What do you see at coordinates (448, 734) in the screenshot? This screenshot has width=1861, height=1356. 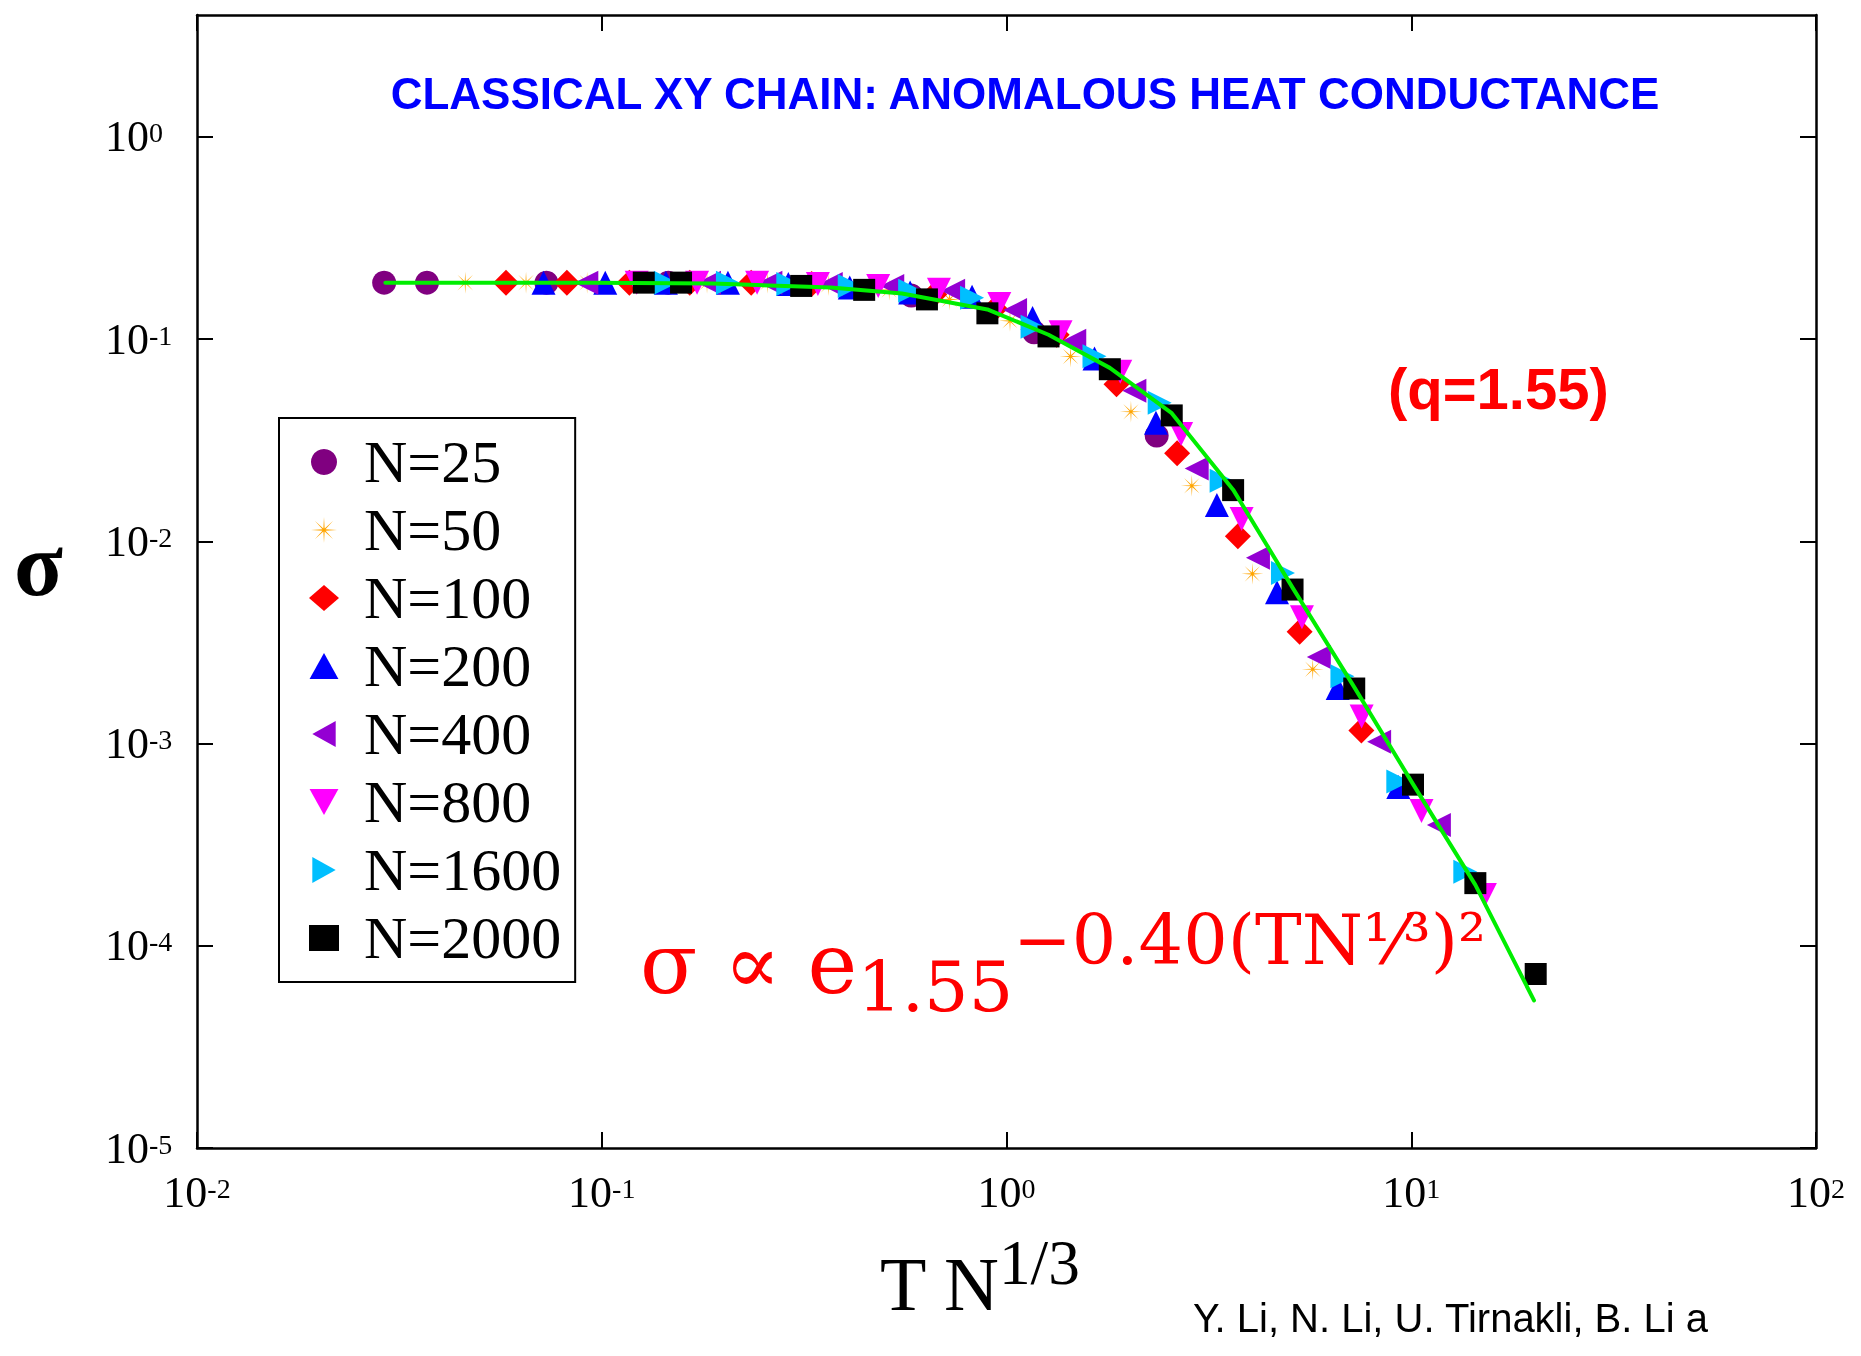 I see `legend-label: N=400` at bounding box center [448, 734].